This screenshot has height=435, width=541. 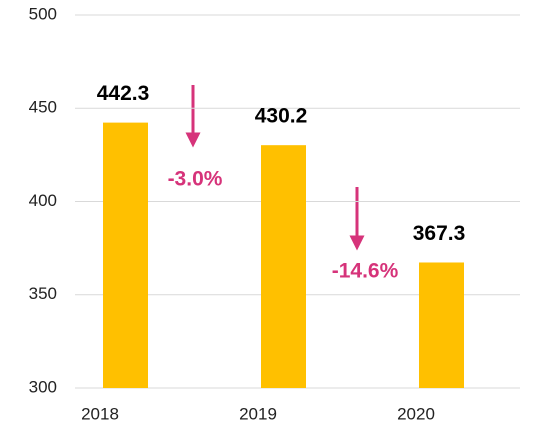 What do you see at coordinates (43, 13) in the screenshot?
I see `y-tick-label: 500` at bounding box center [43, 13].